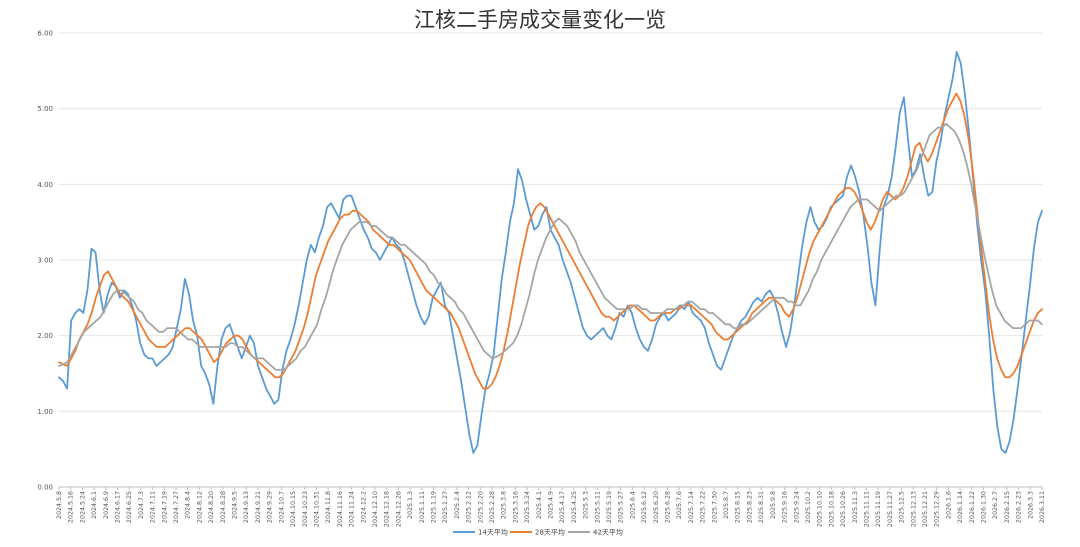  Describe the element at coordinates (45, 336) in the screenshot. I see `y-tick-label: 2.00` at that location.